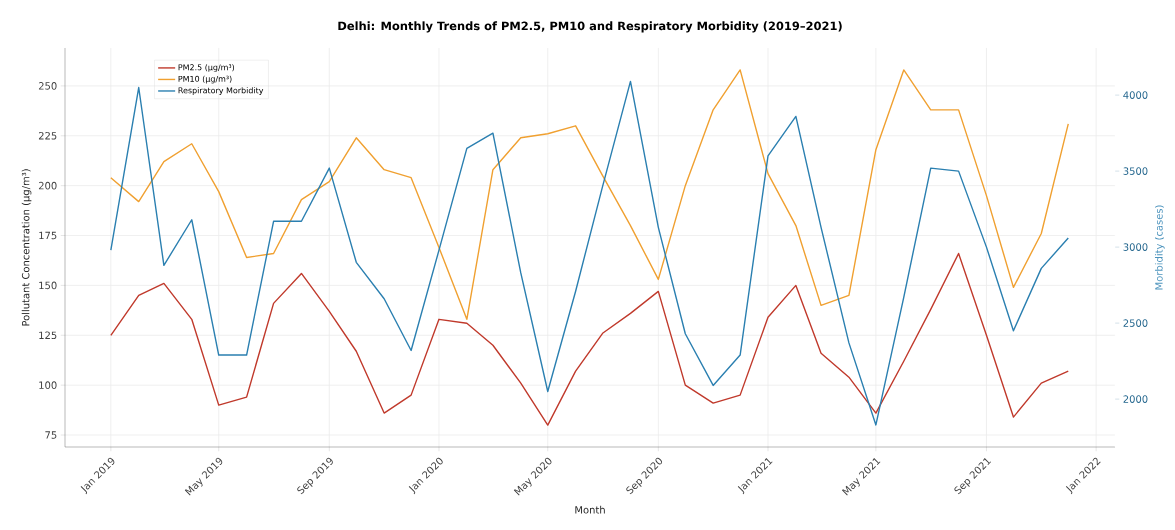 The width and height of the screenshot is (1175, 530). What do you see at coordinates (590, 509) in the screenshot?
I see `x-axis-title: Month` at bounding box center [590, 509].